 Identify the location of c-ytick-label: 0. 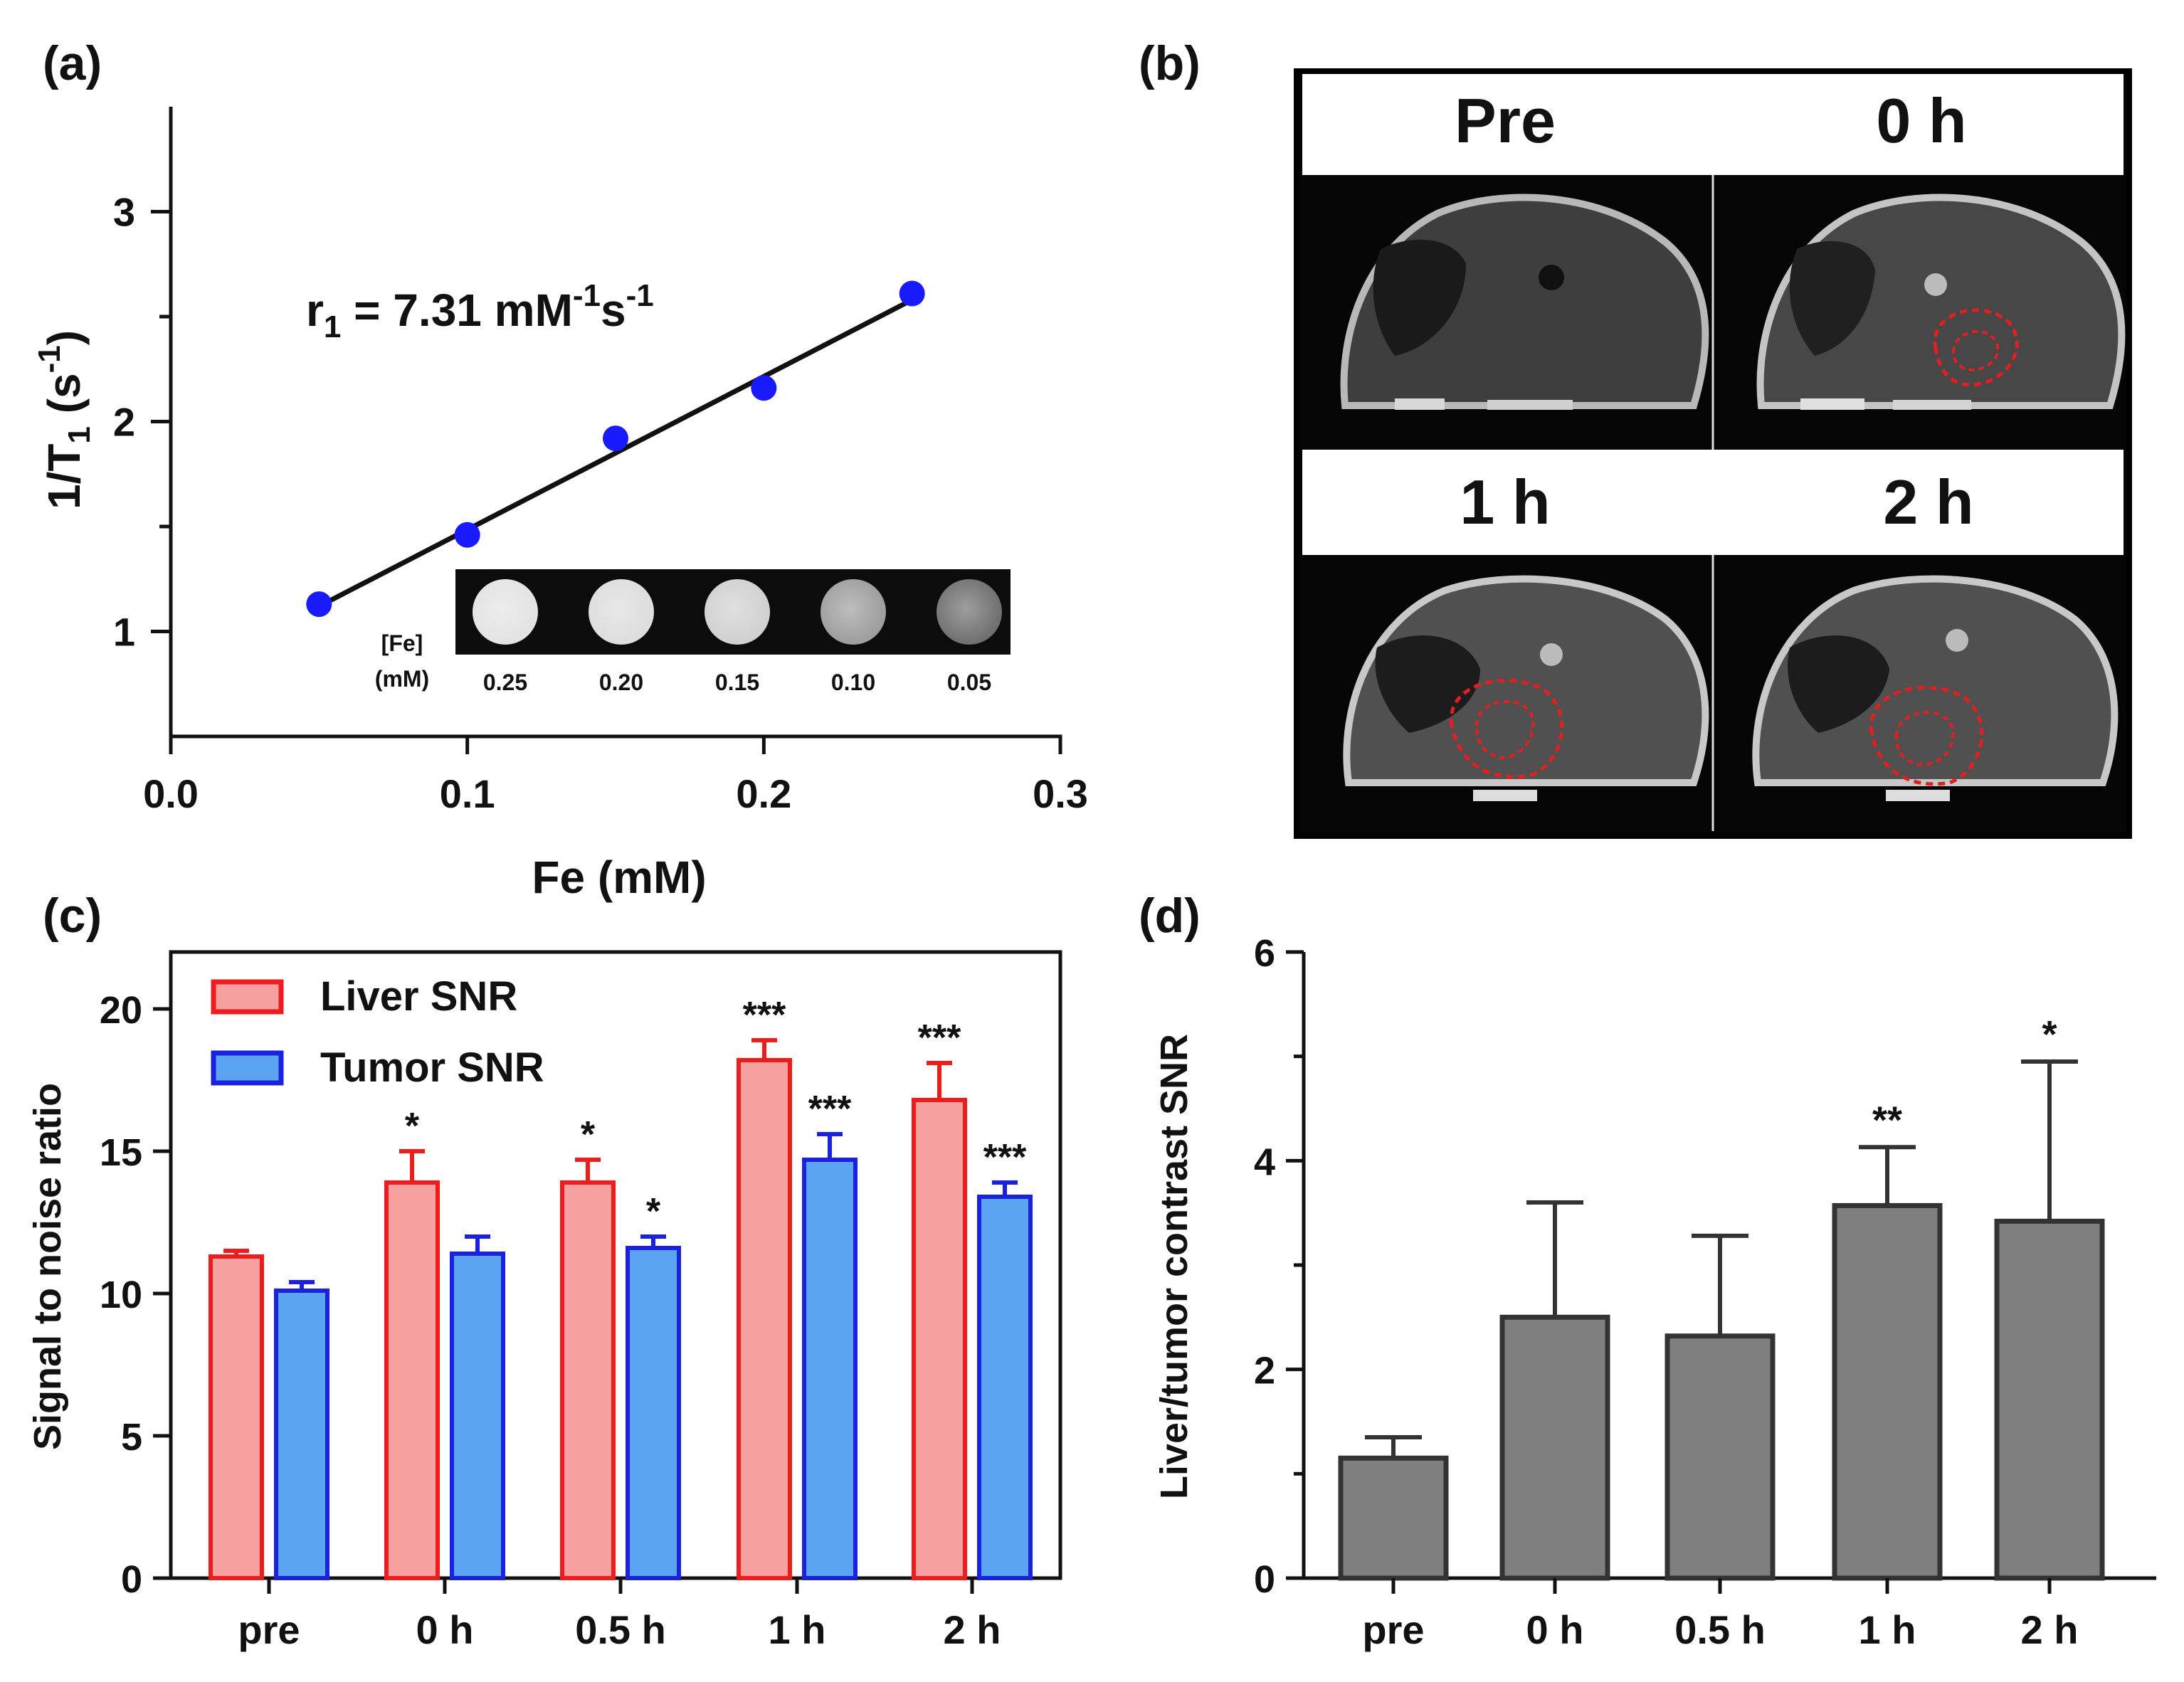
(131, 1580).